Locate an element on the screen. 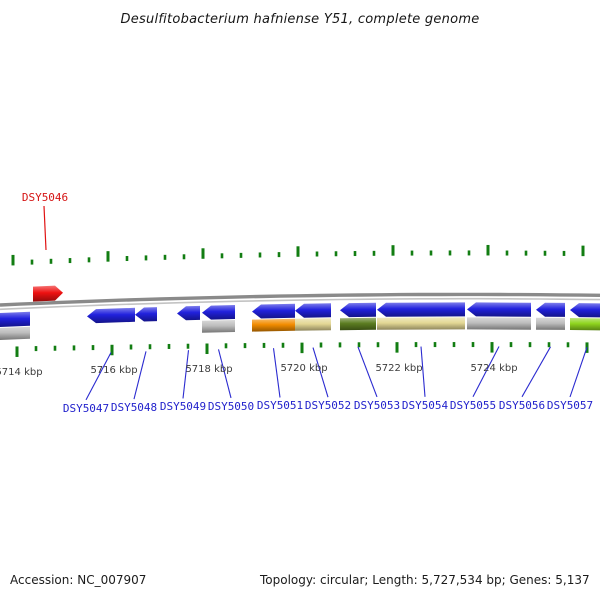  gene-label-DSY5050: DSY5050 is located at coordinates (231, 406).